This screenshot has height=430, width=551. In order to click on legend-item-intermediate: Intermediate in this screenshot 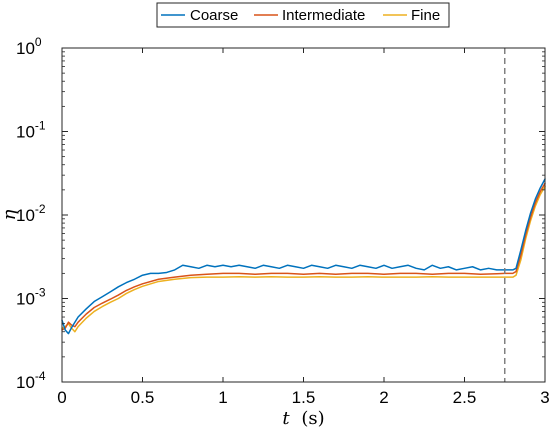, I will do `click(309, 15)`.